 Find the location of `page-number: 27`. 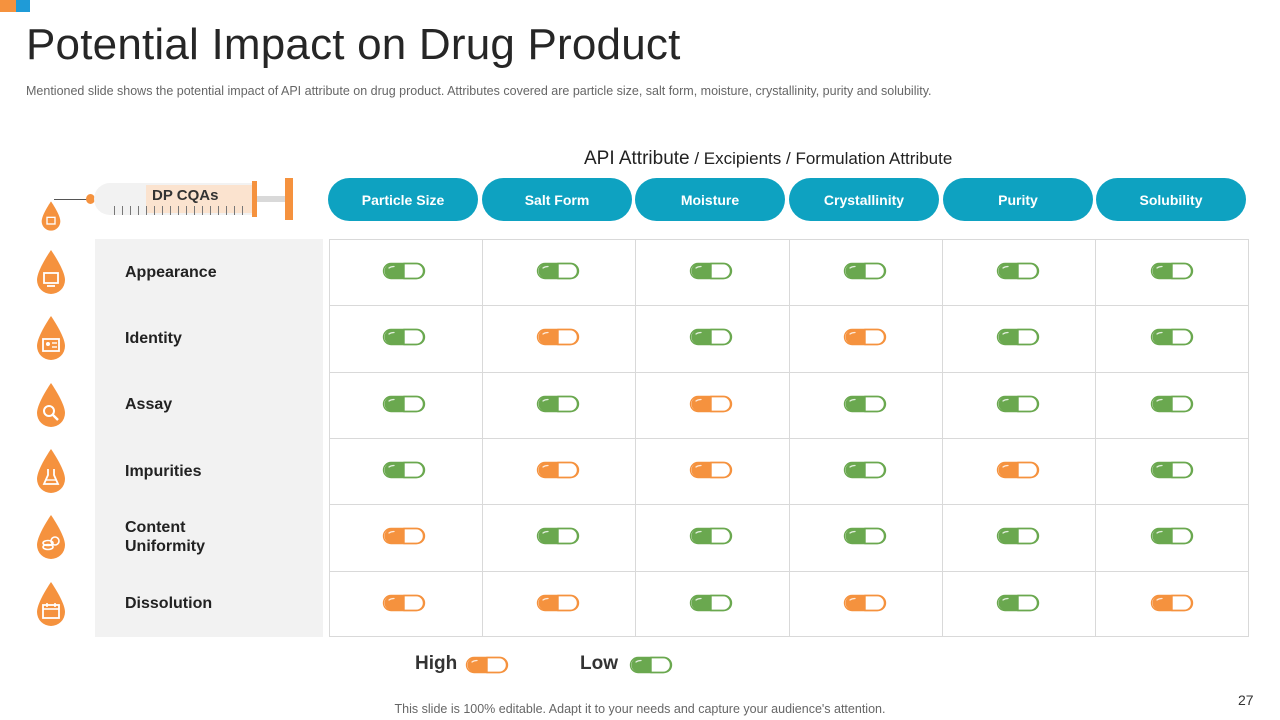

page-number: 27 is located at coordinates (1246, 700).